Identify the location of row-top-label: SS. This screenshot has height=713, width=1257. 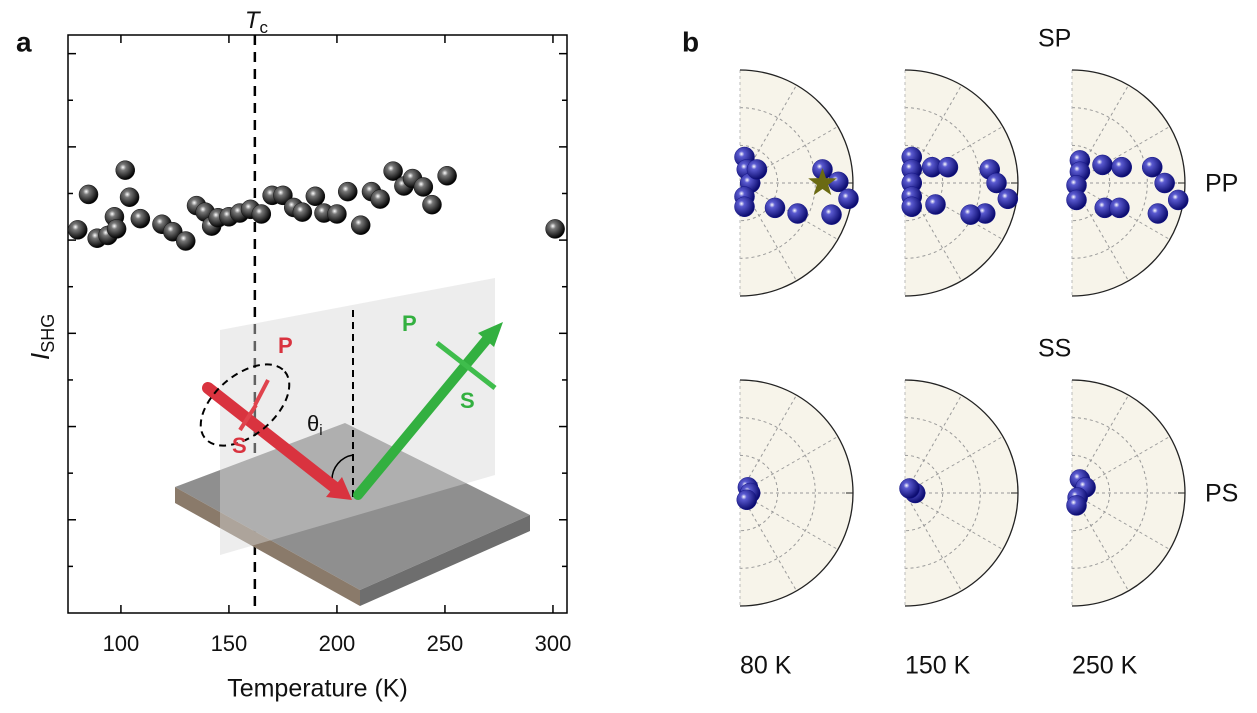
(1054, 349).